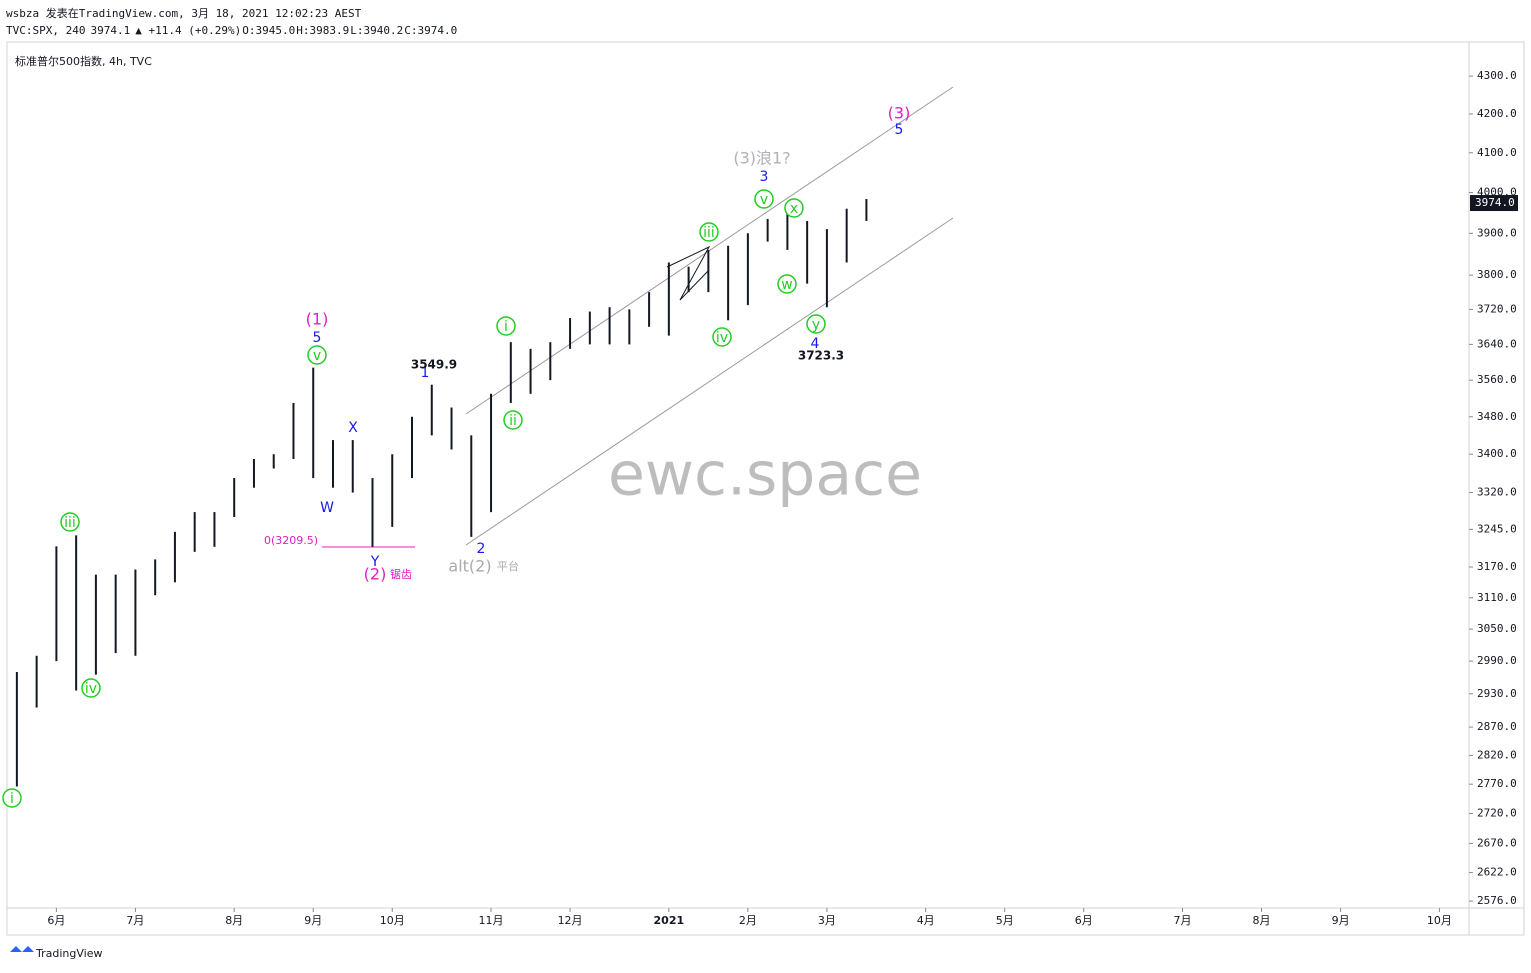  I want to click on wave-label: w, so click(786, 285).